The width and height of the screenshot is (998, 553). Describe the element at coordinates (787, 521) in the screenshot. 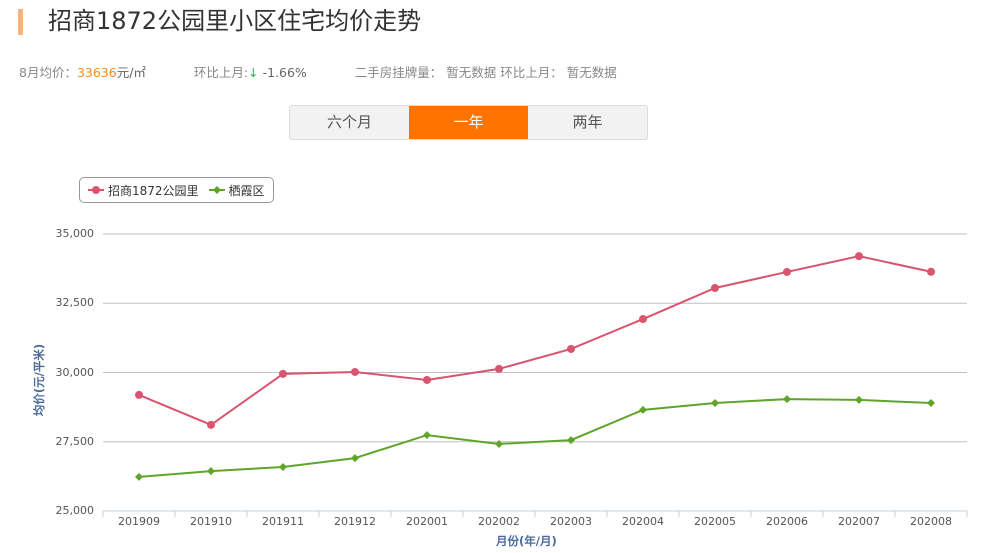

I see `x-tick-label: 202006` at that location.